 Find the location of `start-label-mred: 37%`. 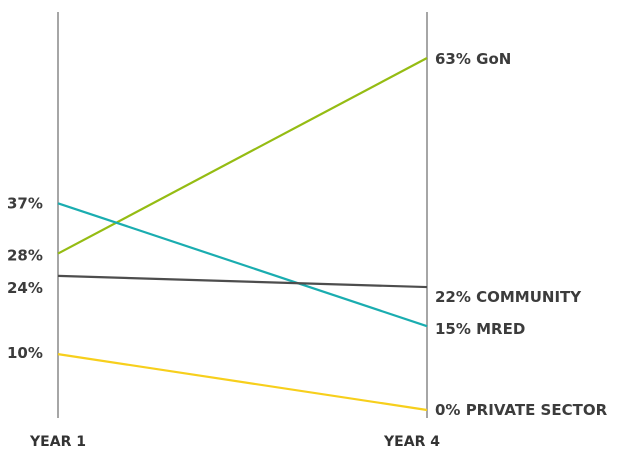

start-label-mred: 37% is located at coordinates (25, 203).